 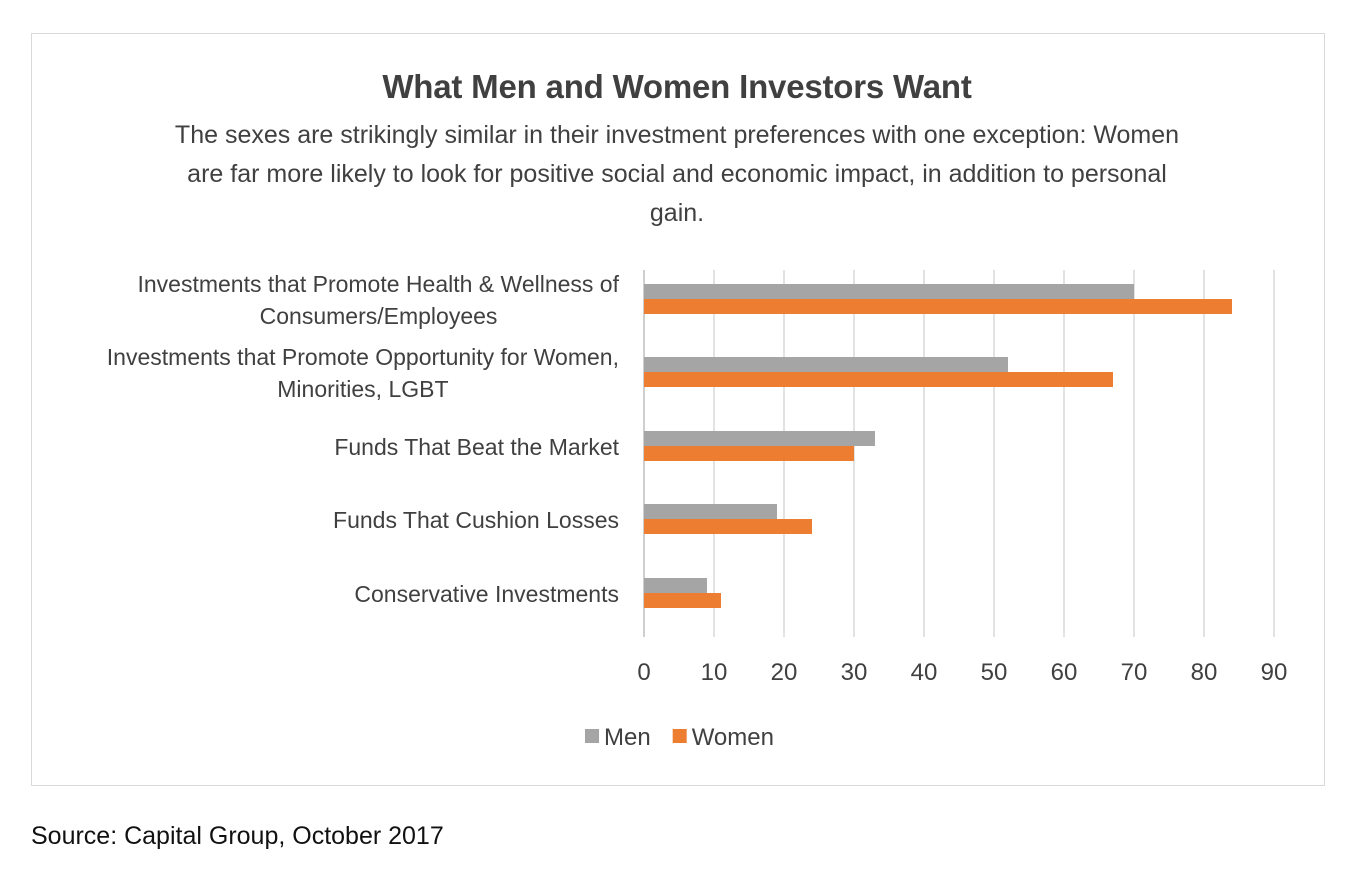 I want to click on legend-label-women: Women, so click(x=733, y=737).